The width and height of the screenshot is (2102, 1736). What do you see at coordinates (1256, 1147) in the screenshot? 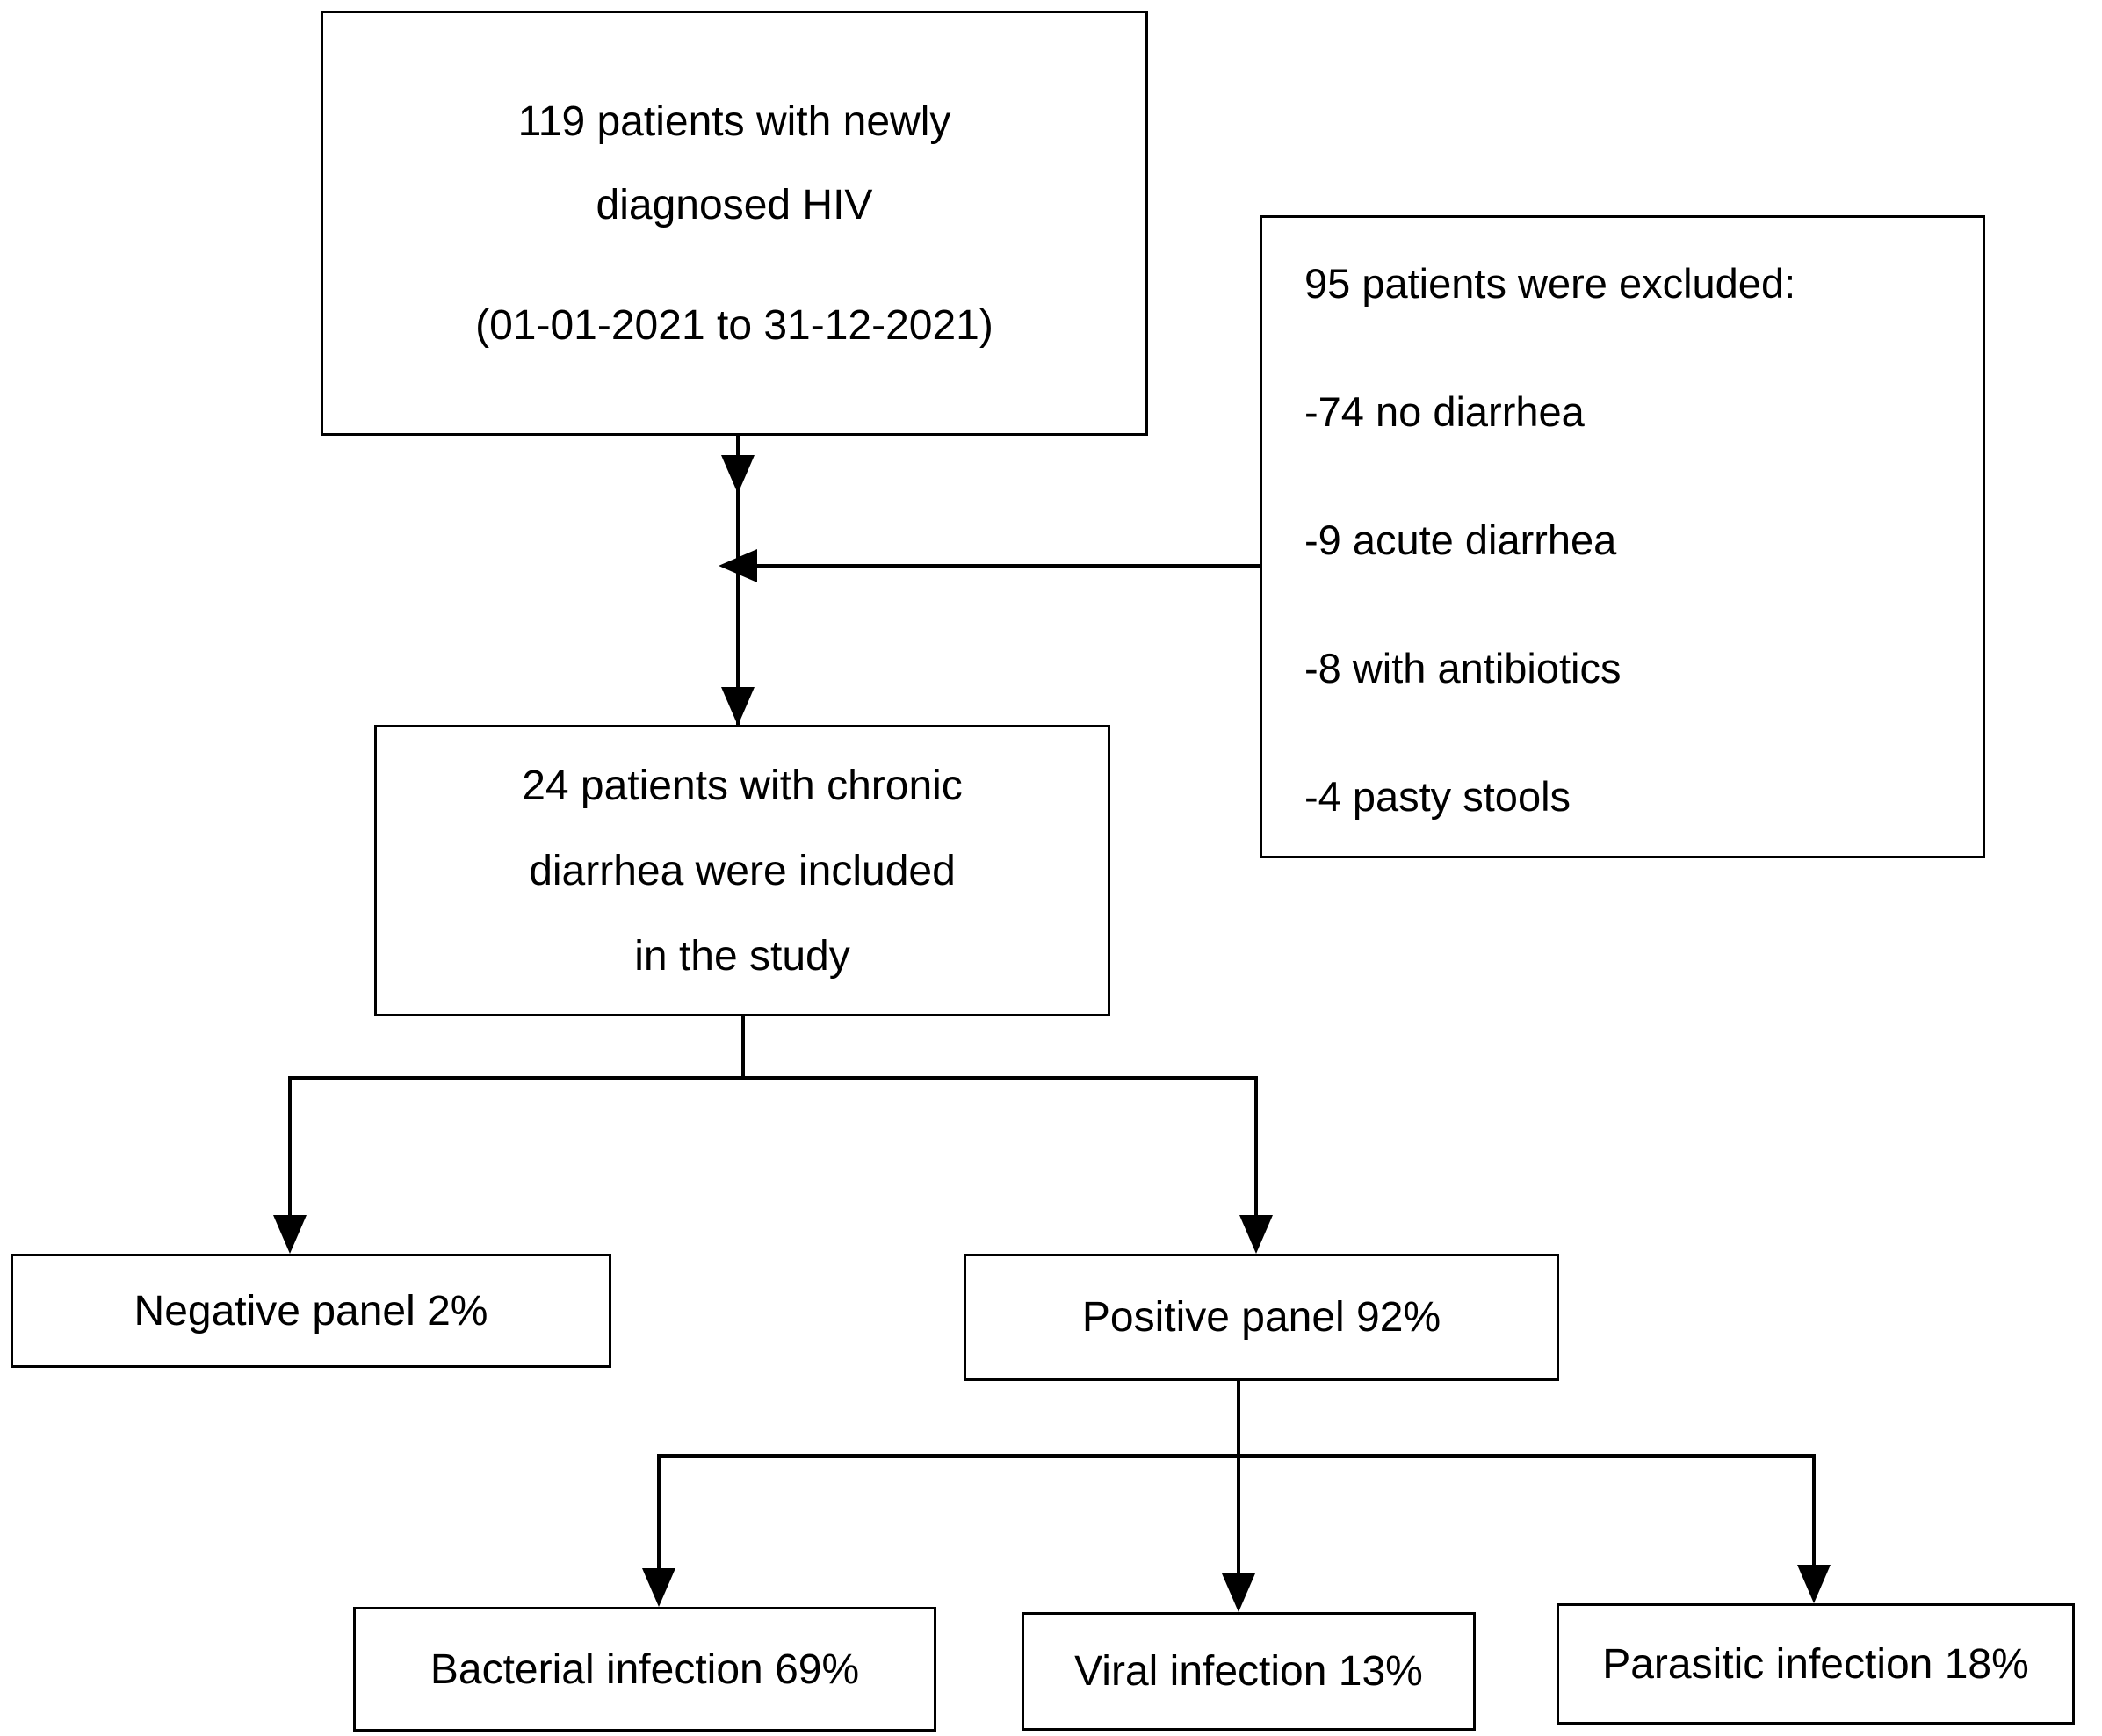
I see `connector-to-positive-panel` at bounding box center [1256, 1147].